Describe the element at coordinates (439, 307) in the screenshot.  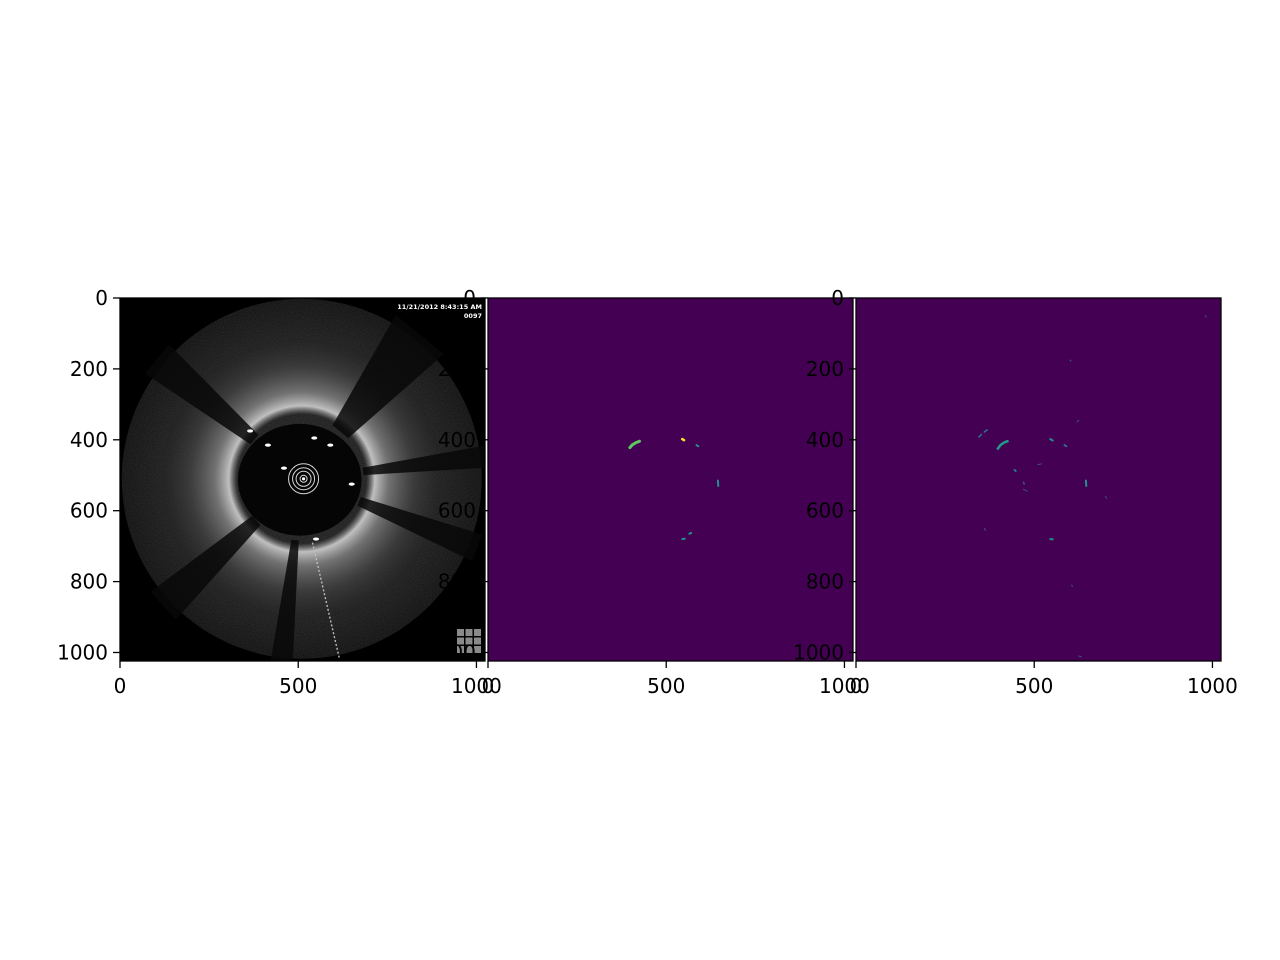
I see `oct-timestamp: 11/21/2012 8:43:15 AM` at that location.